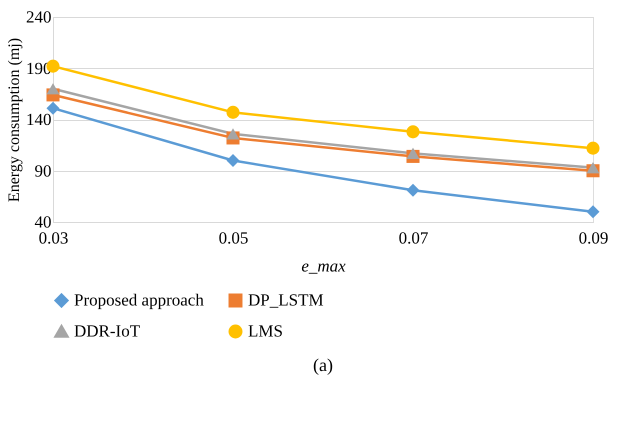 The width and height of the screenshot is (643, 447). I want to click on x-tick-label: 0.03, so click(53, 238).